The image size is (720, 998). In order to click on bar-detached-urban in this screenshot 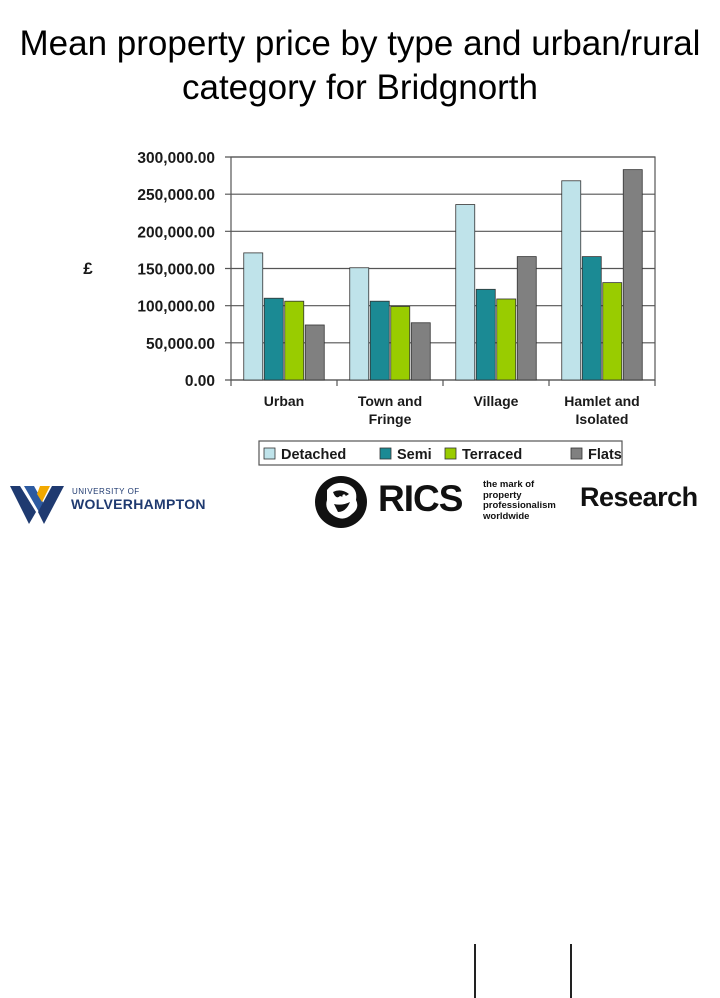, I will do `click(253, 316)`.